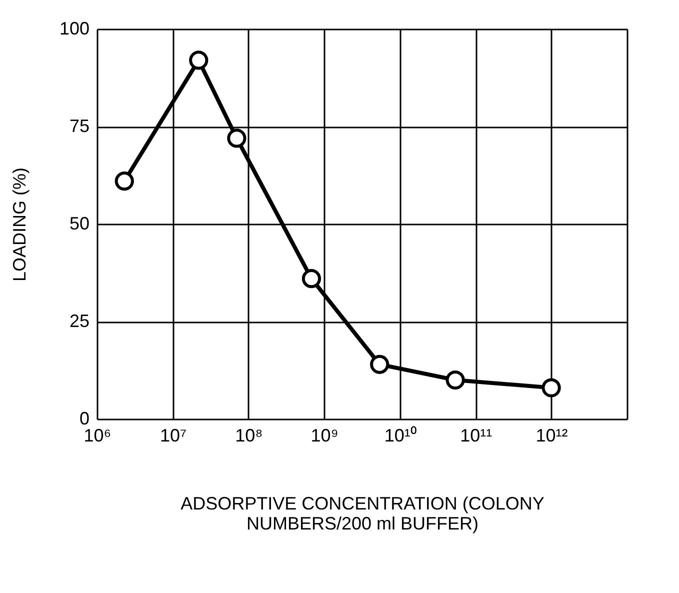 The width and height of the screenshot is (679, 593). Describe the element at coordinates (362, 514) in the screenshot. I see `x-axis-title: ADSORPTIVE CONCENTRATION (COLONY NUMBERS/200 ml BUFFER)` at that location.